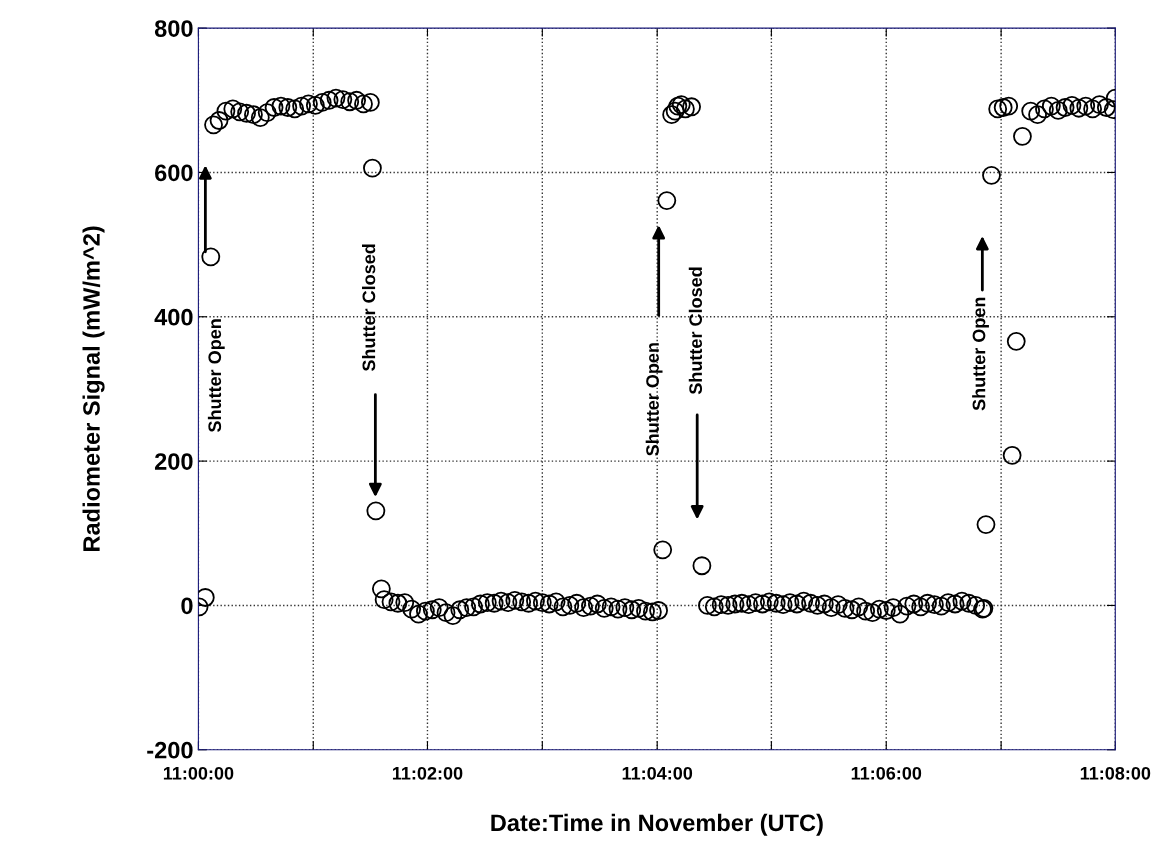  Describe the element at coordinates (174, 173) in the screenshot. I see `y-tick-label: 600` at that location.